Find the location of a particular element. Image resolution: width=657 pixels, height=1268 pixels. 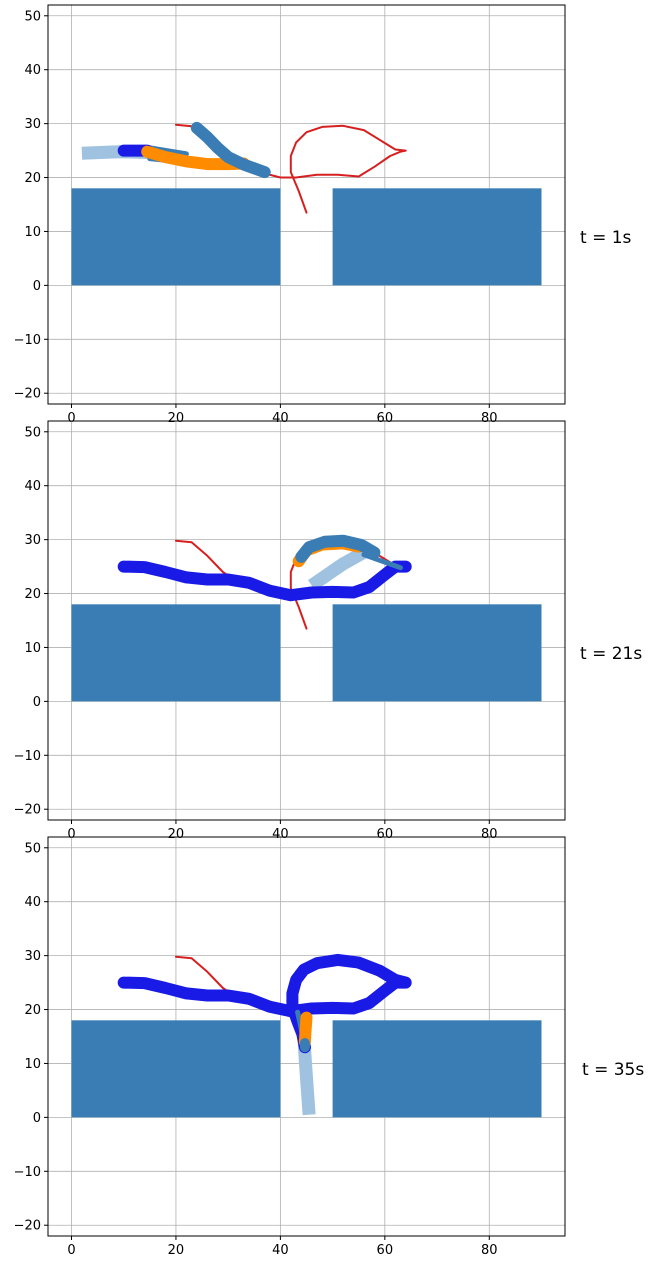

time-label-text: t = 1s is located at coordinates (606, 238).